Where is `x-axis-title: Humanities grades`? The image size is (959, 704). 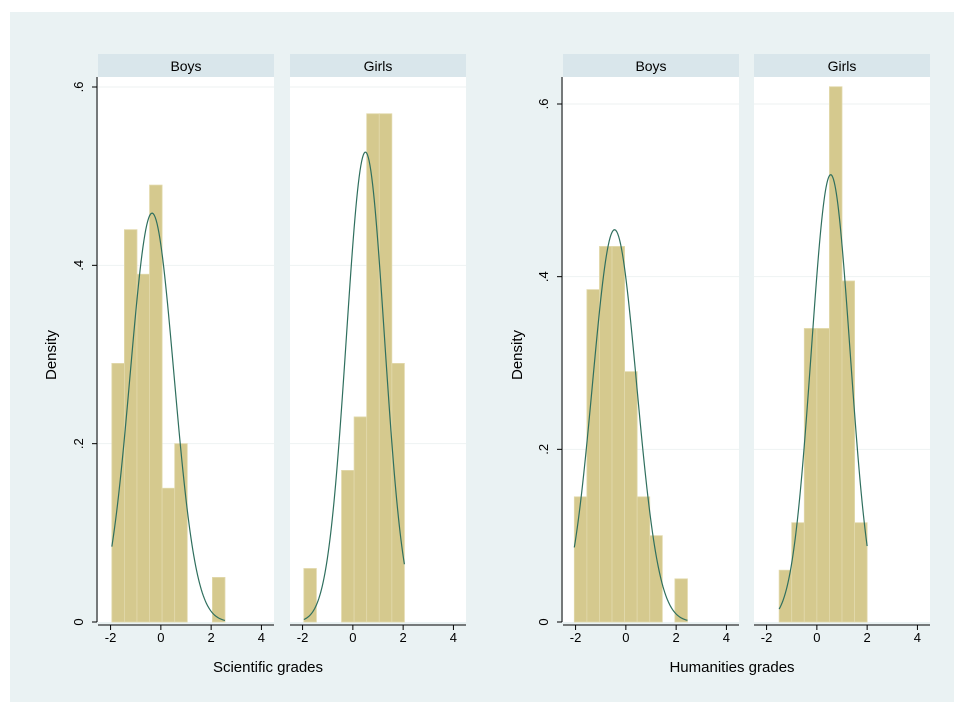
x-axis-title: Humanities grades is located at coordinates (731, 667).